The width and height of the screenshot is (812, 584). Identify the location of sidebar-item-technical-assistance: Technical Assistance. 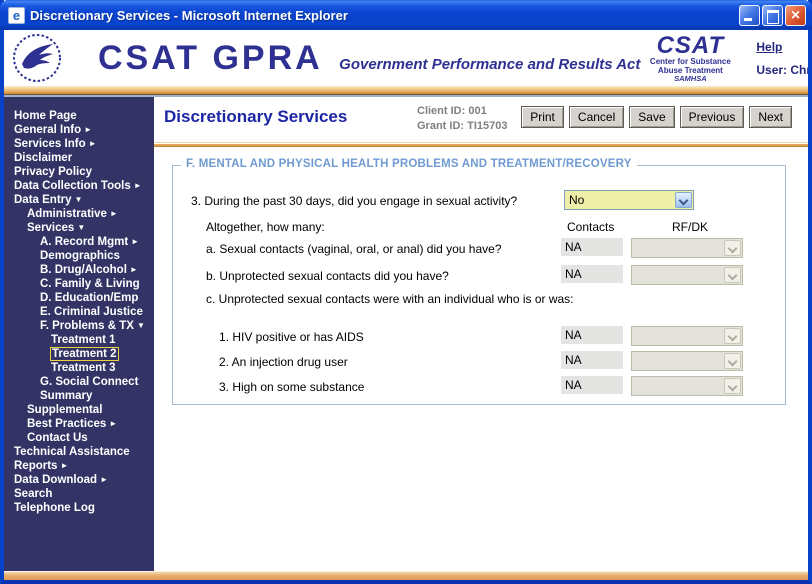
(72, 452).